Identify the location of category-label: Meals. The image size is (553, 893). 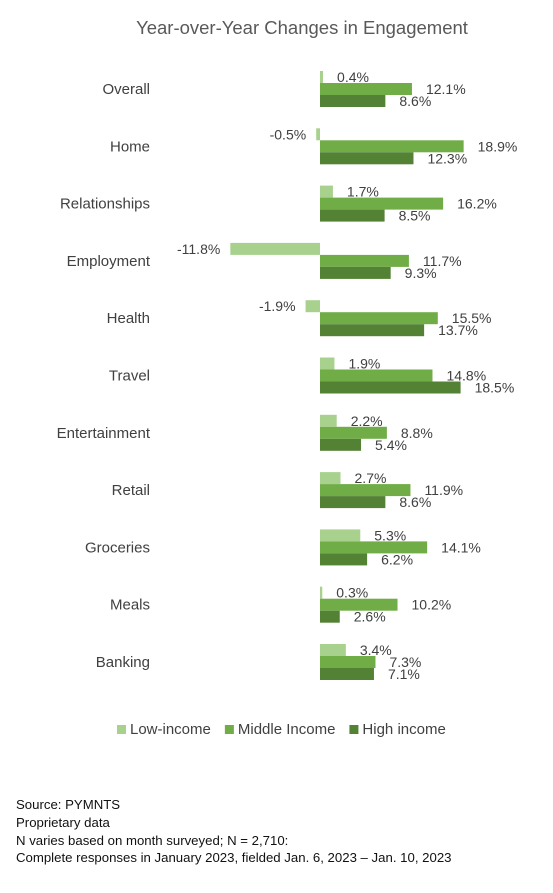
(130, 605).